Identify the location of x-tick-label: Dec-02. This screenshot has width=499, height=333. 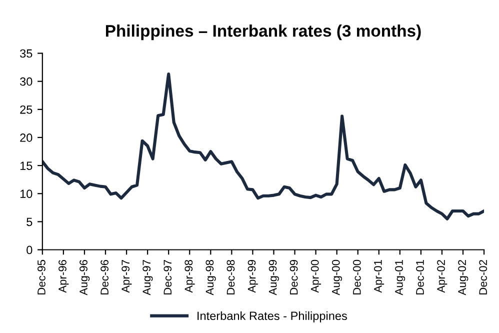
(483, 277).